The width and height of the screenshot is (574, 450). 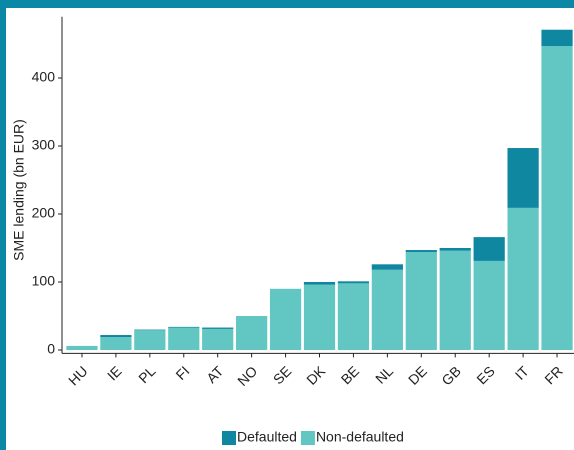 I want to click on x-tick-label: IT, so click(x=522, y=373).